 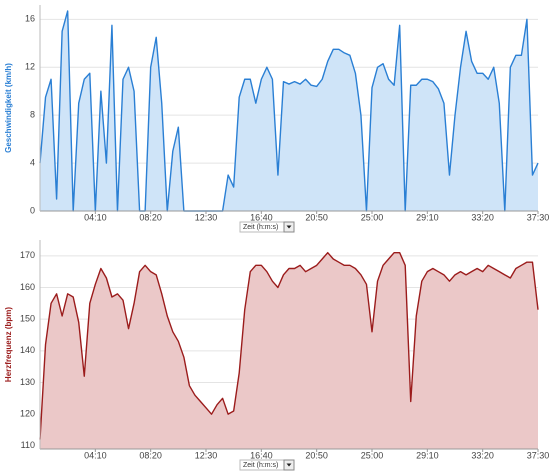 I want to click on y-axis-label: Herzfrequenz (bpm), so click(x=8, y=344).